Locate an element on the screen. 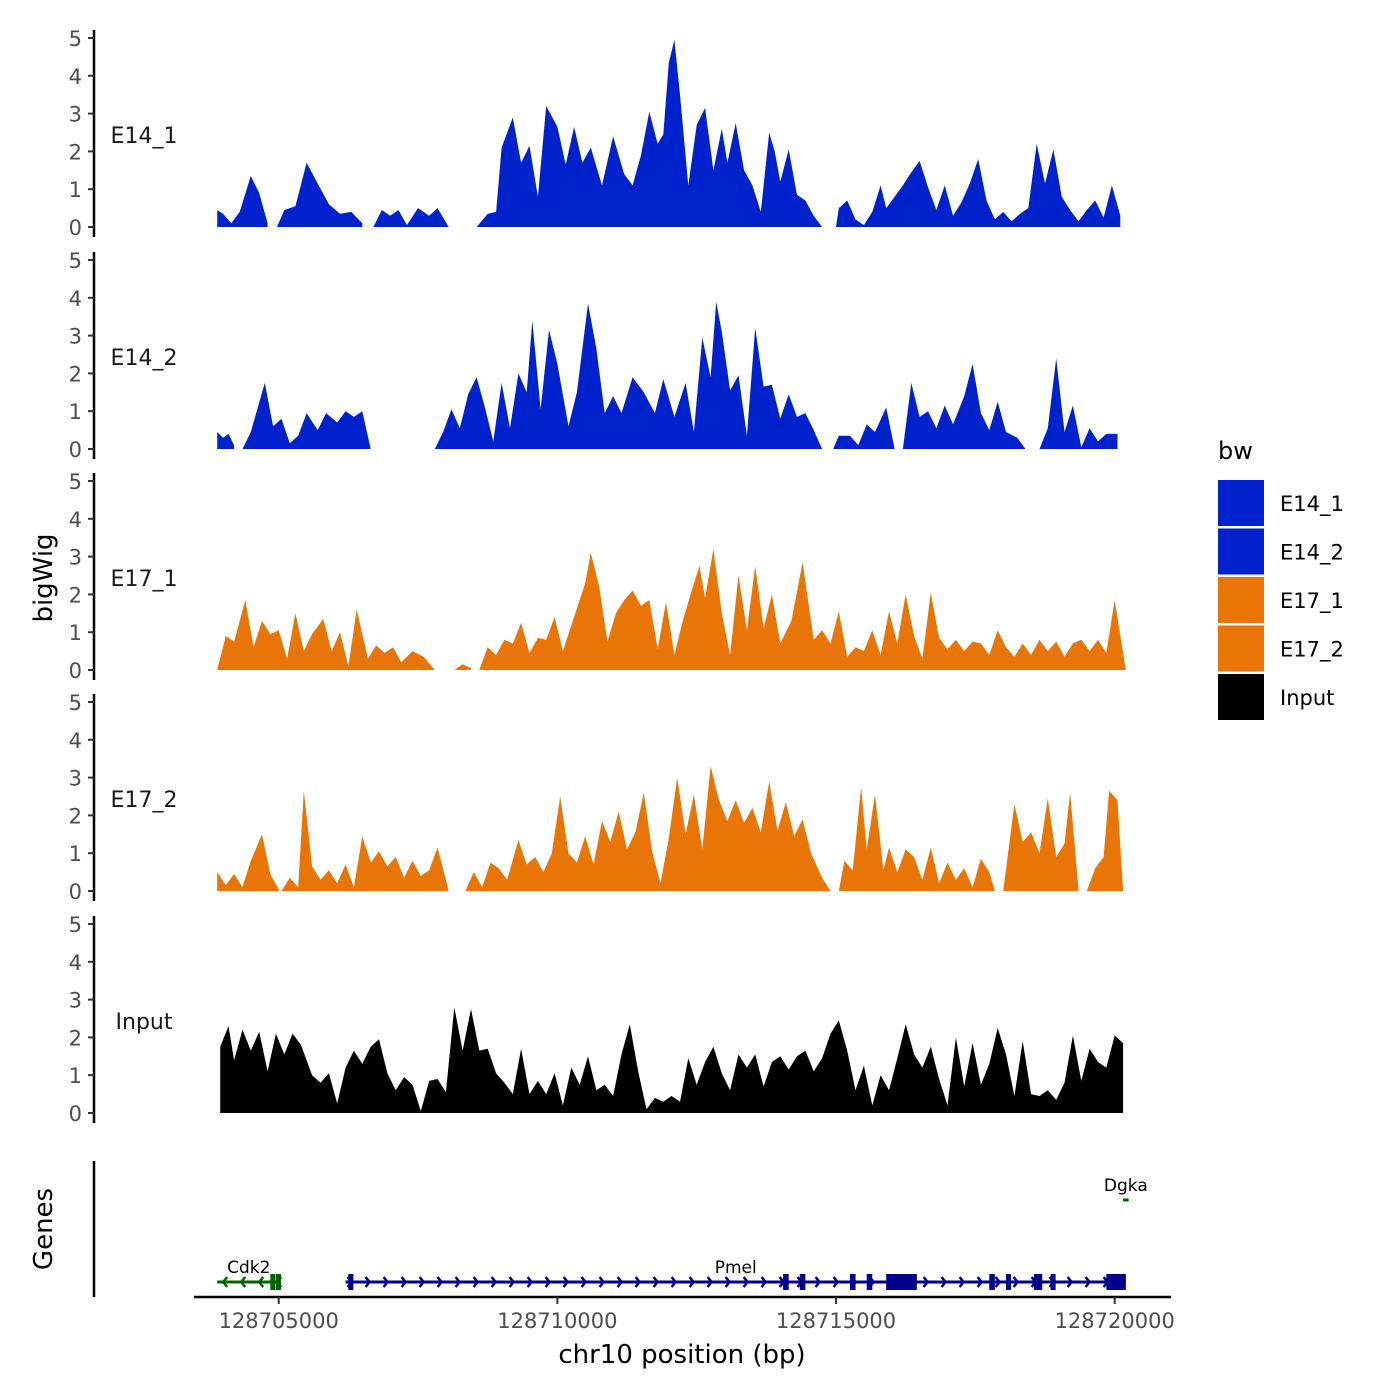  legend-label: E17_2 is located at coordinates (1312, 650).